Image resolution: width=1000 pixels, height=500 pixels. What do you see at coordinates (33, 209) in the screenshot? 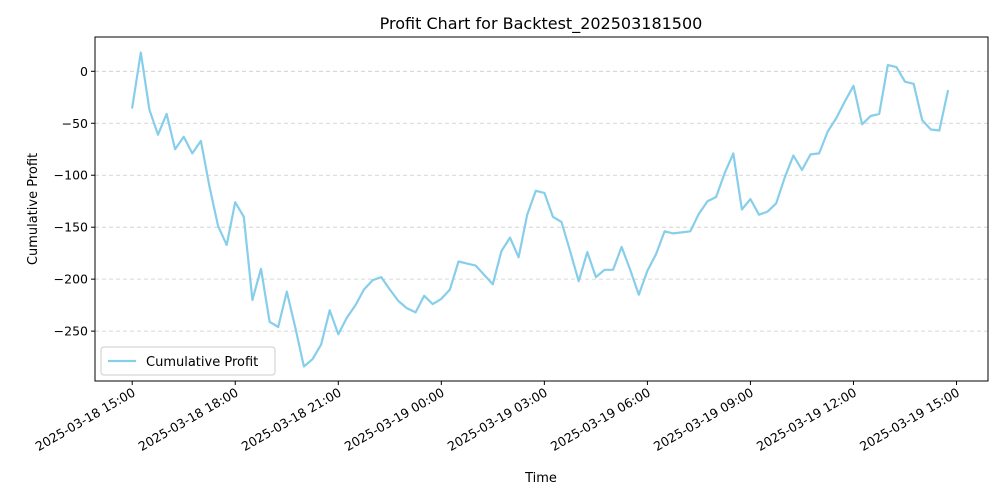
I see `y-axis-title: Cumulative Profit` at bounding box center [33, 209].